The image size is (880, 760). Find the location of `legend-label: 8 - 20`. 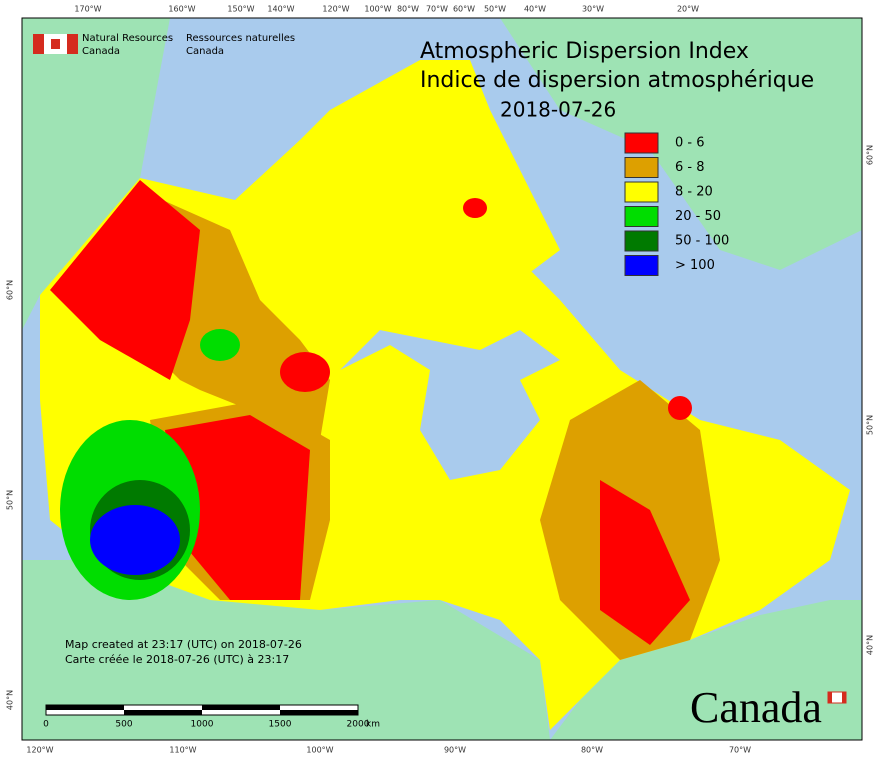

legend-label: 8 - 20 is located at coordinates (694, 192).